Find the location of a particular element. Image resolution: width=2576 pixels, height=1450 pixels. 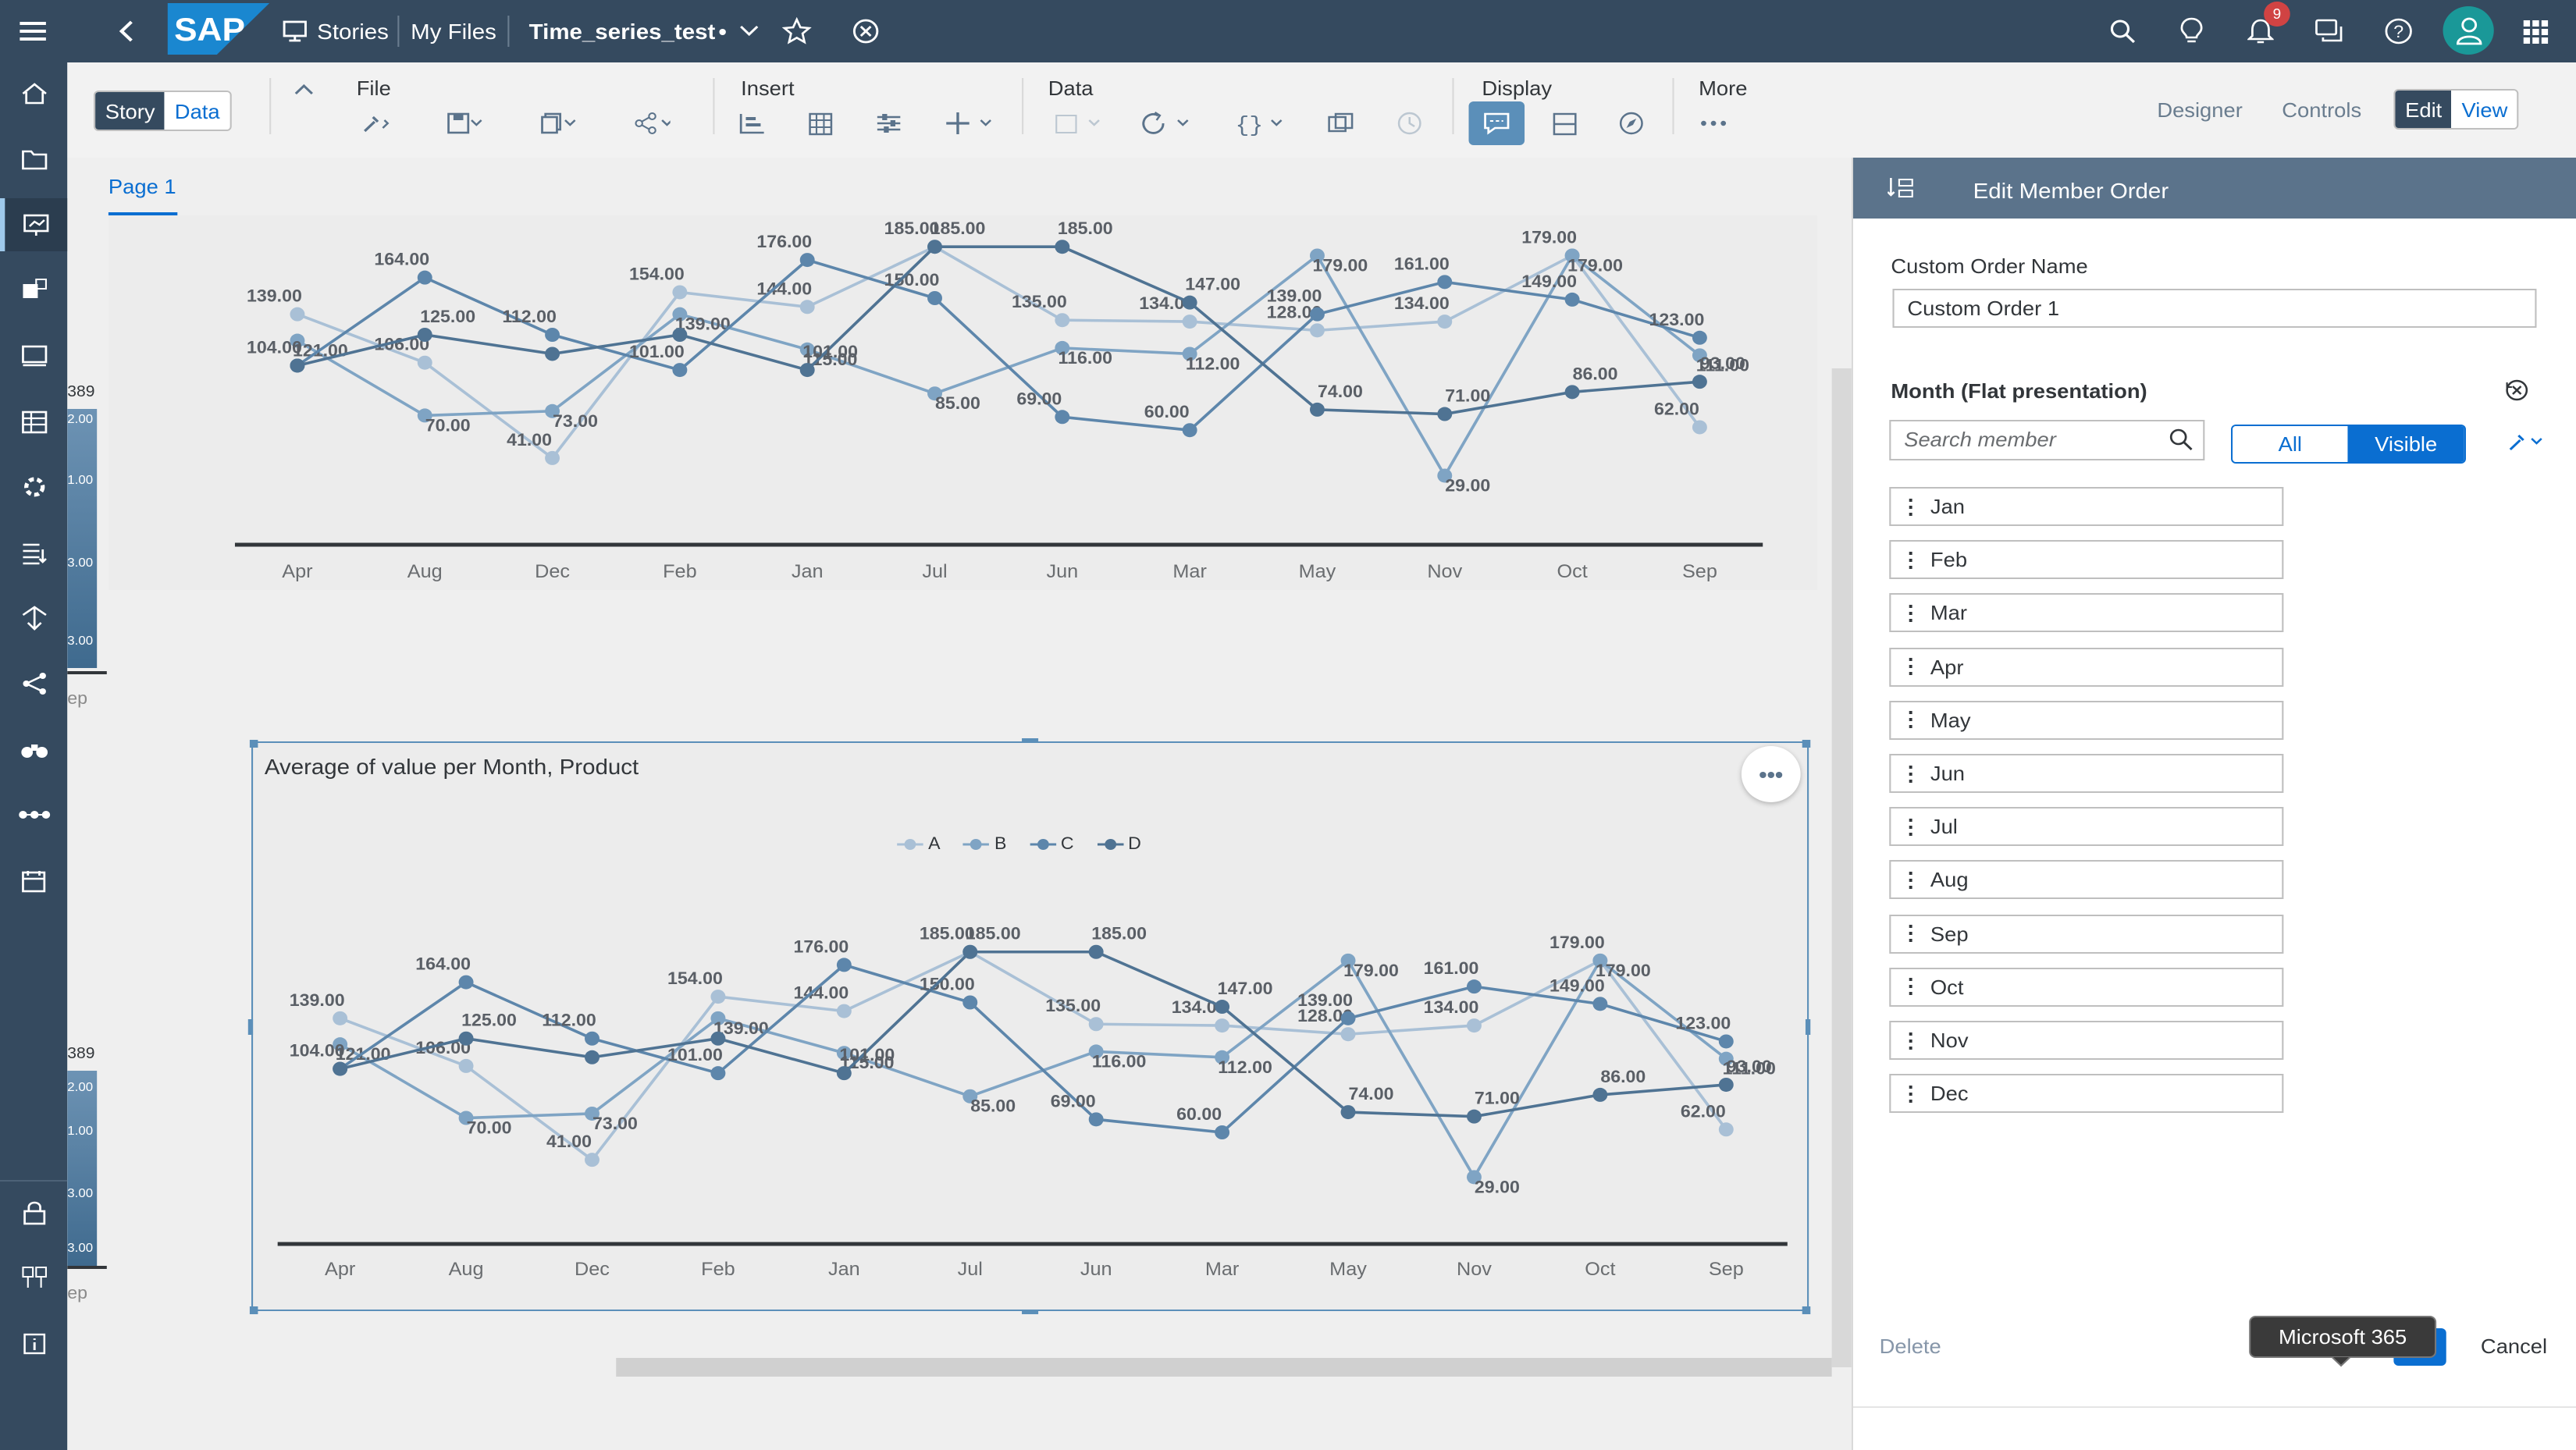

workflow-icon is located at coordinates (33, 814).